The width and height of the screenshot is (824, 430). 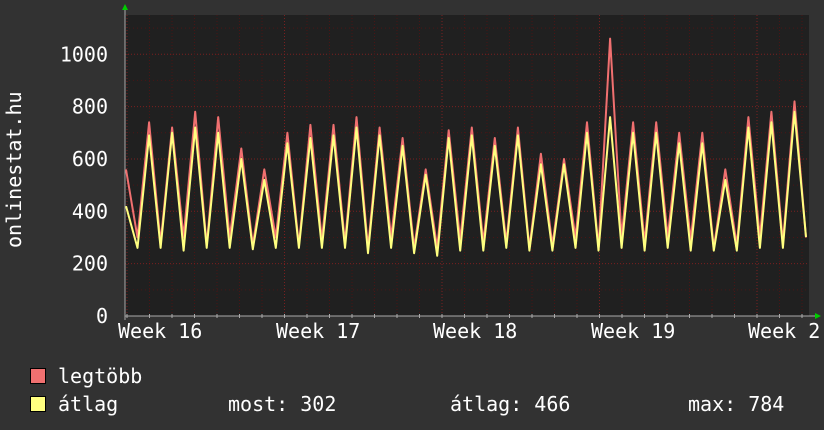 I want to click on y-tick-label: 800, so click(x=90, y=107).